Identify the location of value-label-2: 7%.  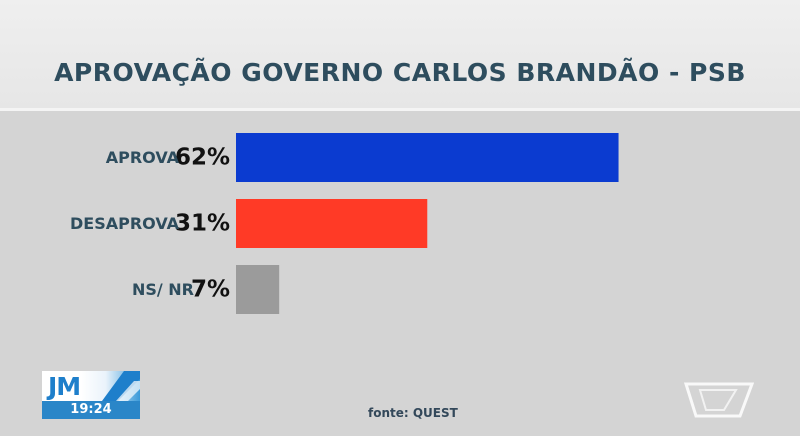
(210, 290).